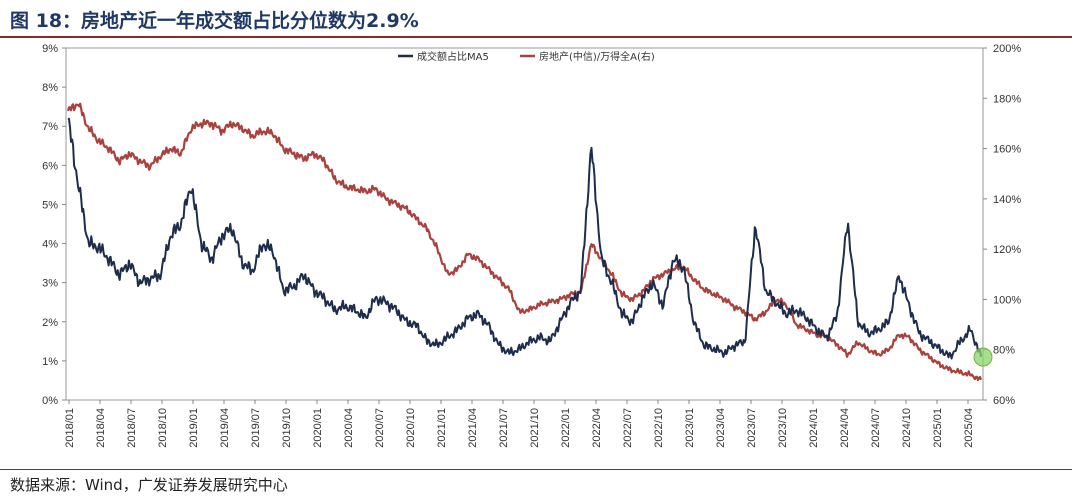 This screenshot has width=1080, height=499. I want to click on x-tick-label: 2020/01, so click(318, 428).